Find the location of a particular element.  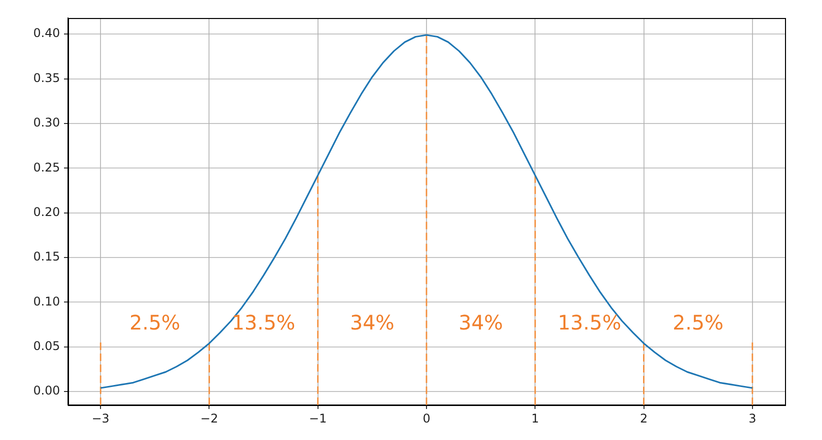

x-tick-label: 3 is located at coordinates (752, 418).